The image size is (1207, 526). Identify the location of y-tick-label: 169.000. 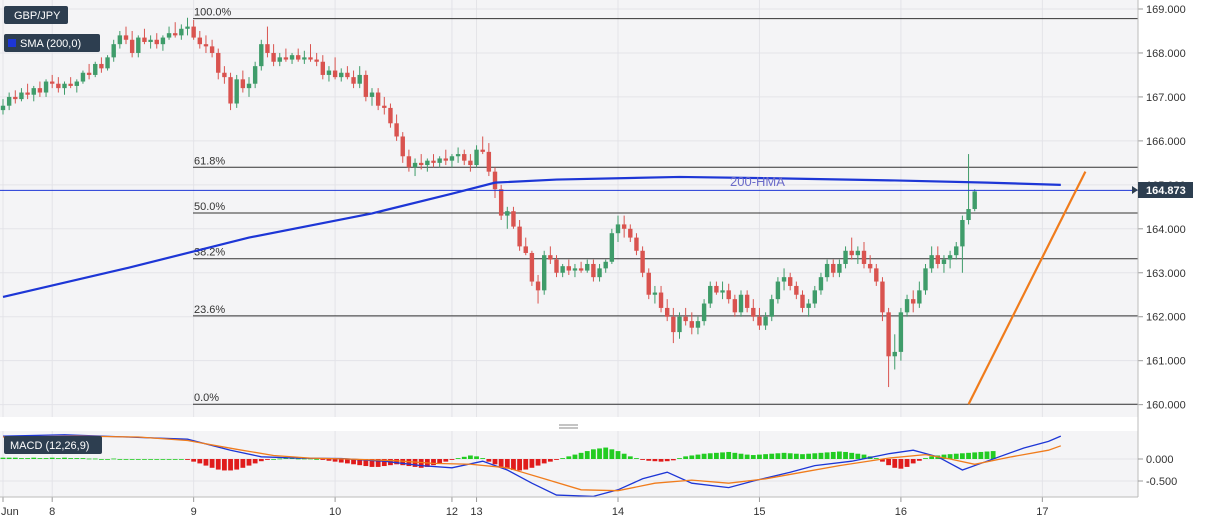
(1166, 10).